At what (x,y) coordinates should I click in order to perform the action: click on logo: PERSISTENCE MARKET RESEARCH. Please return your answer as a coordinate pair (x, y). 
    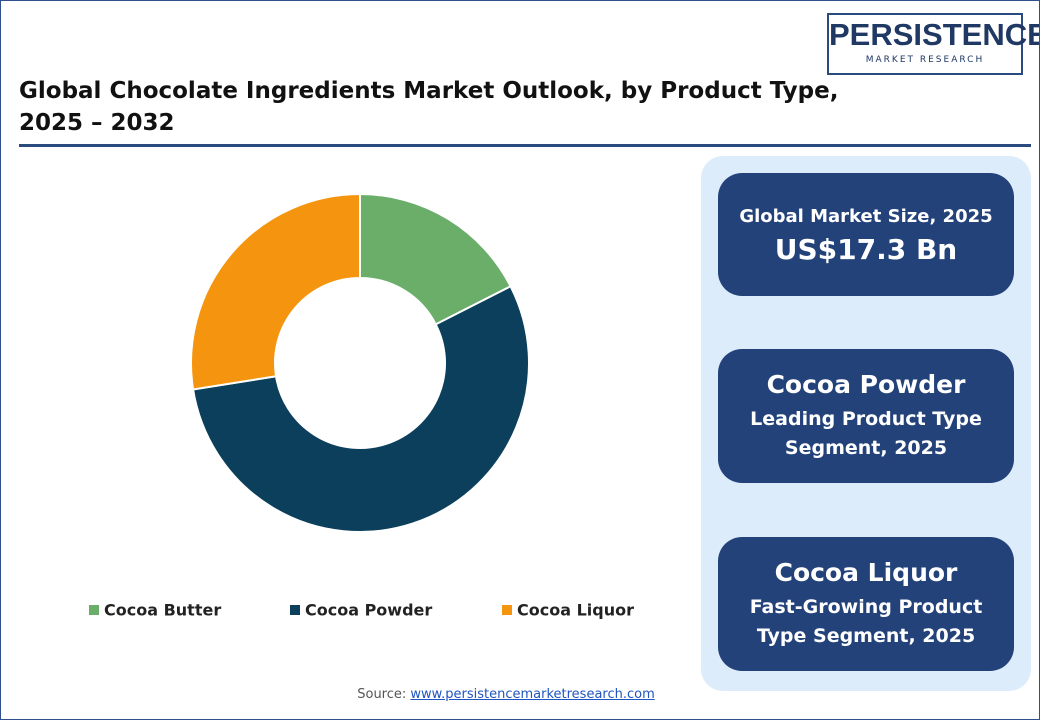
    Looking at the image, I should click on (933, 44).